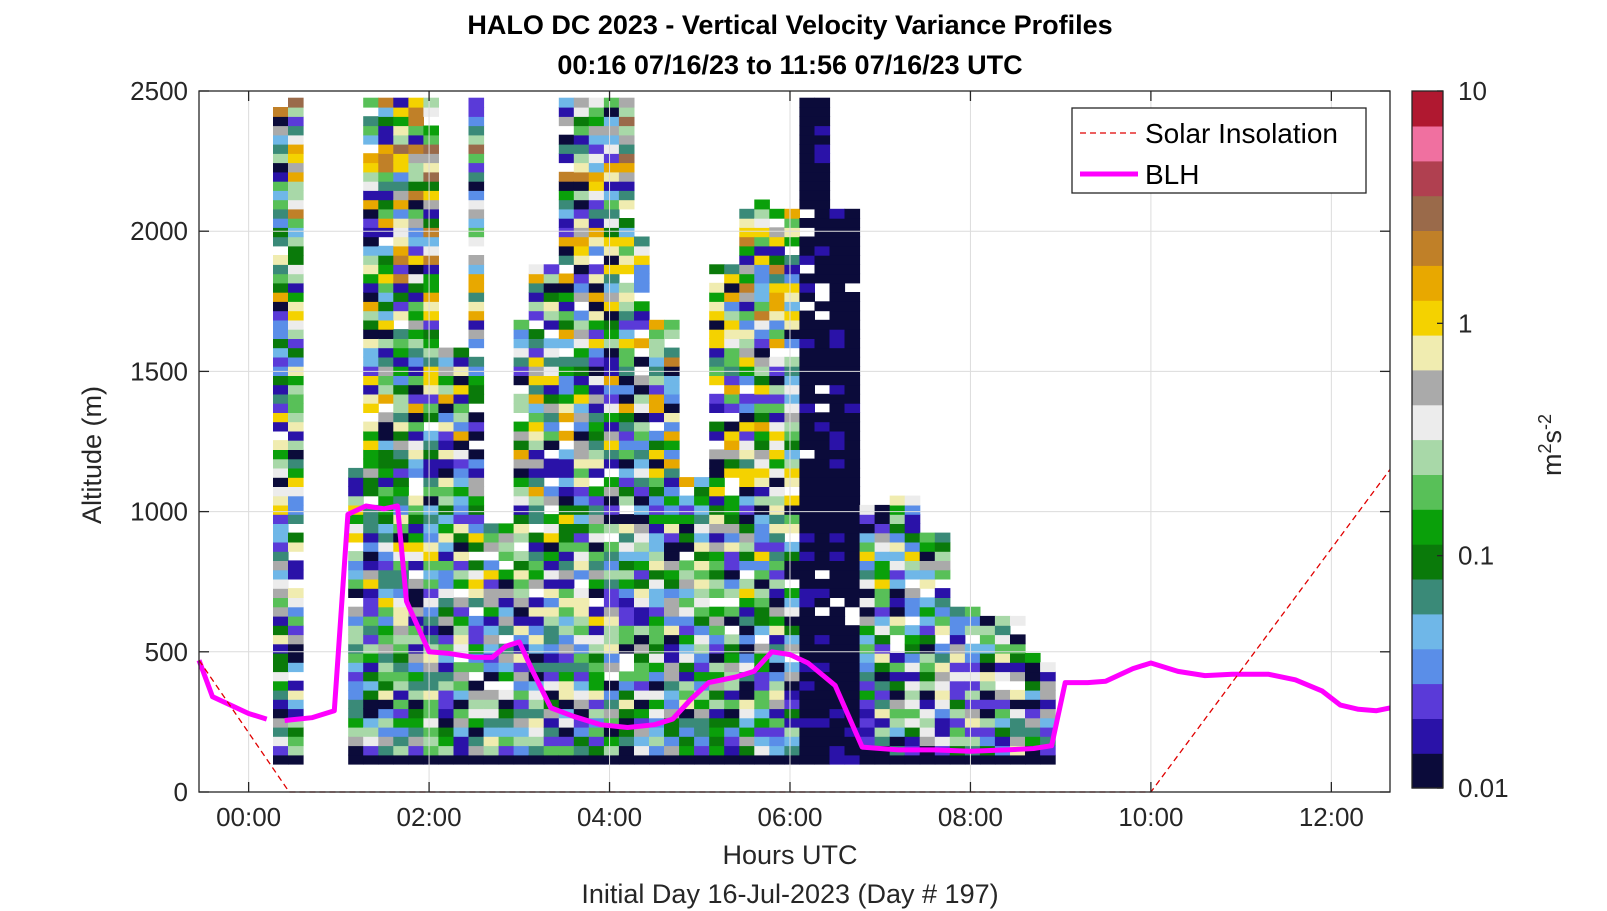 The width and height of the screenshot is (1607, 911). What do you see at coordinates (789, 817) in the screenshot?
I see `x-tick-label: 06:00` at bounding box center [789, 817].